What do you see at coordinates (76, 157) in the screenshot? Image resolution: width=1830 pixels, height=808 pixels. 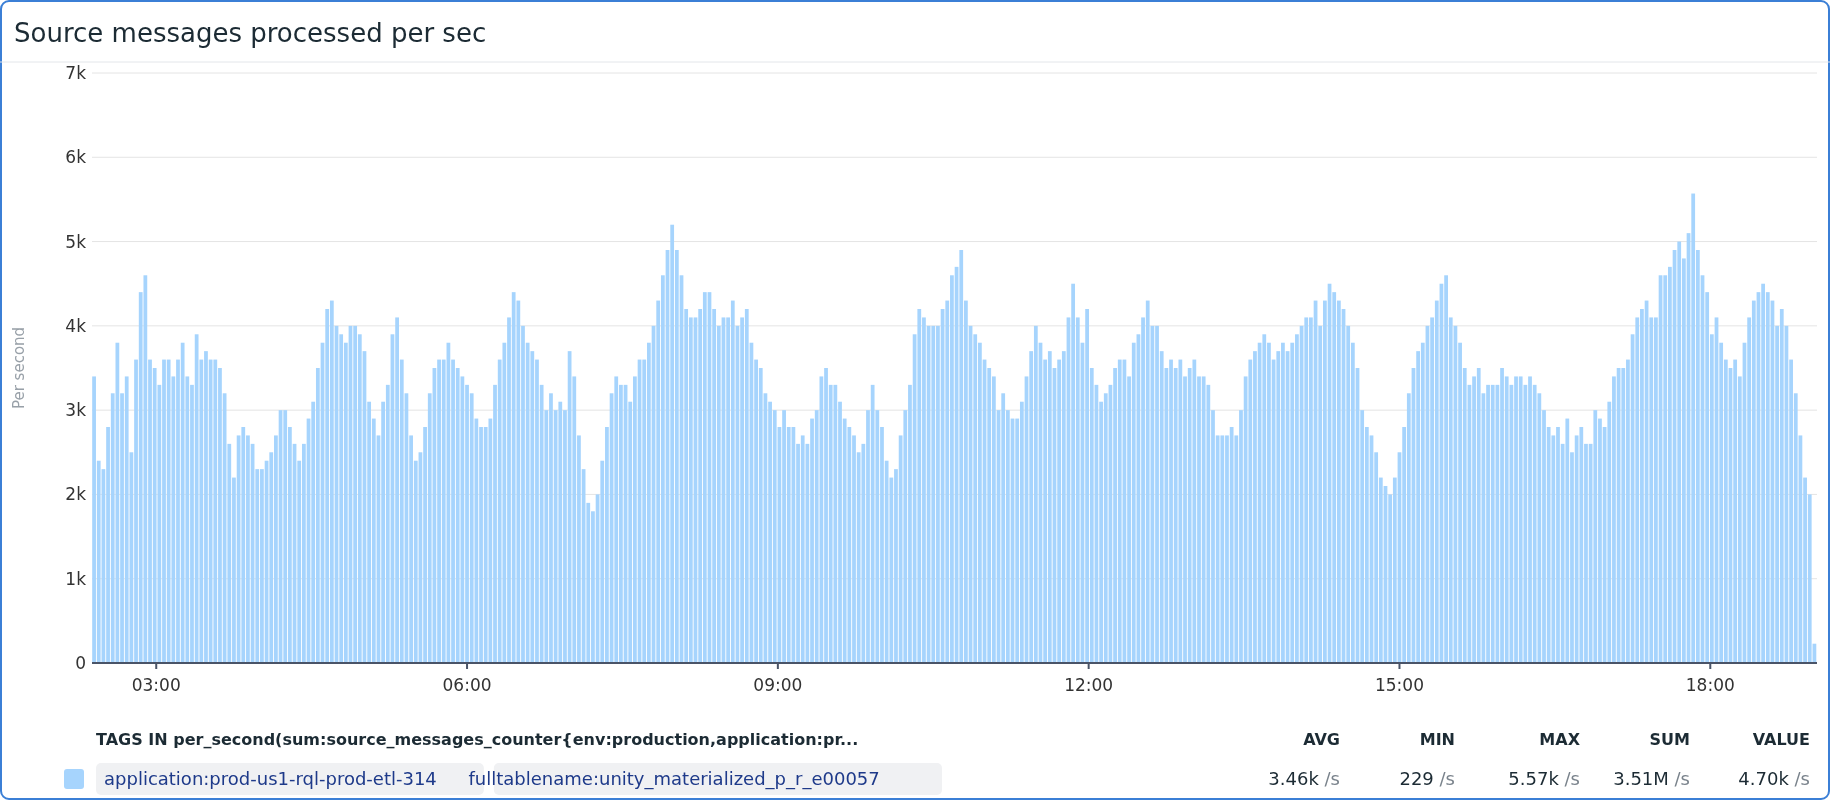 I see `y-tick-label: 6k` at bounding box center [76, 157].